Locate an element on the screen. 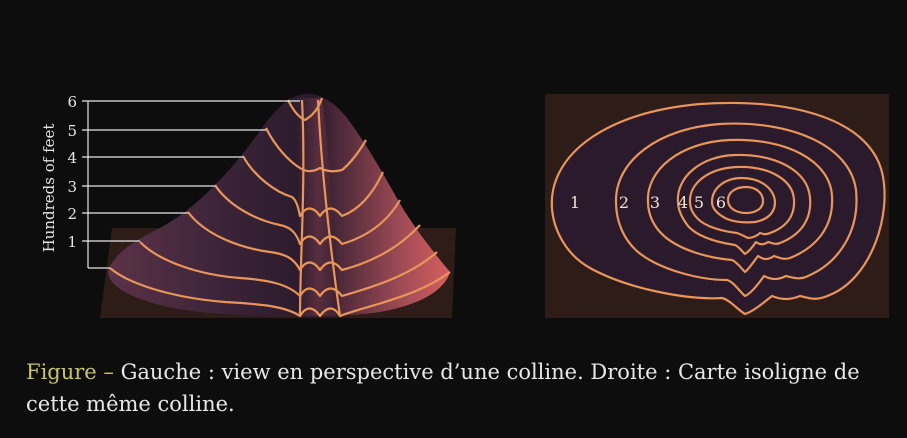 This screenshot has height=438, width=907. caption-label: Figure is located at coordinates (61, 372).